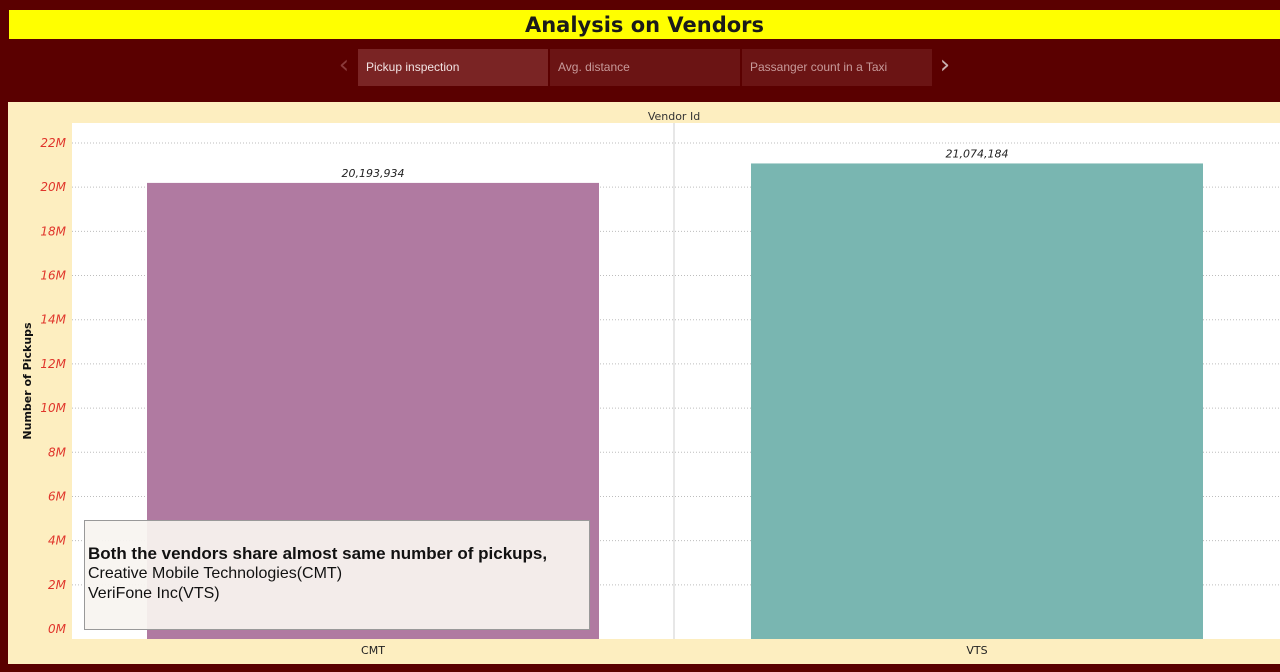 This screenshot has height=672, width=1280. I want to click on y-tick-label: 14M, so click(53, 320).